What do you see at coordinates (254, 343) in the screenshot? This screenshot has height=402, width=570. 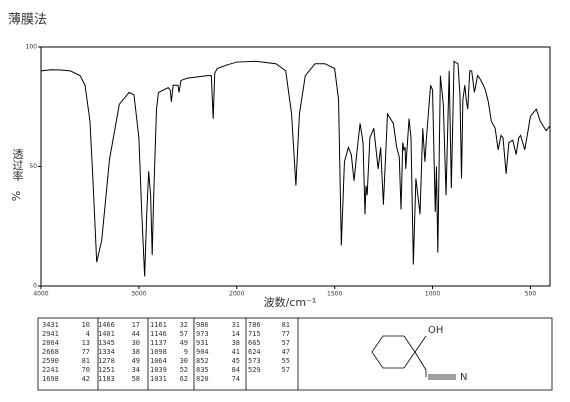 I see `peak-wavenumber: 665` at bounding box center [254, 343].